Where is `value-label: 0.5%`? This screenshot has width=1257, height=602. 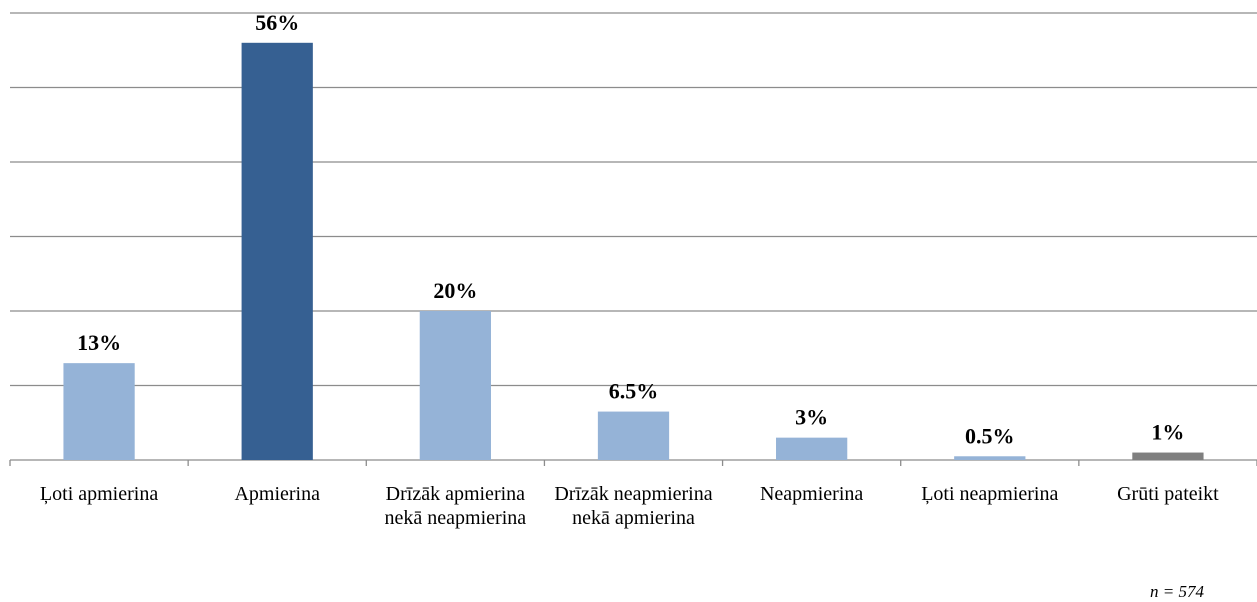 value-label: 0.5% is located at coordinates (990, 435).